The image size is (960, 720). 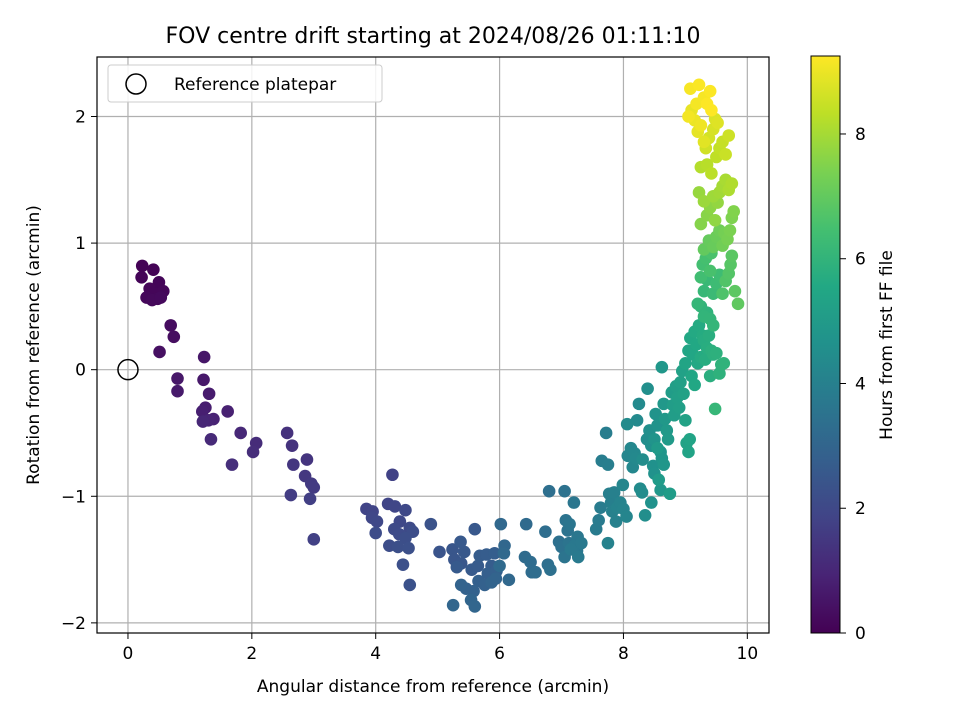 What do you see at coordinates (136, 84) in the screenshot?
I see `legend-marker-reference` at bounding box center [136, 84].